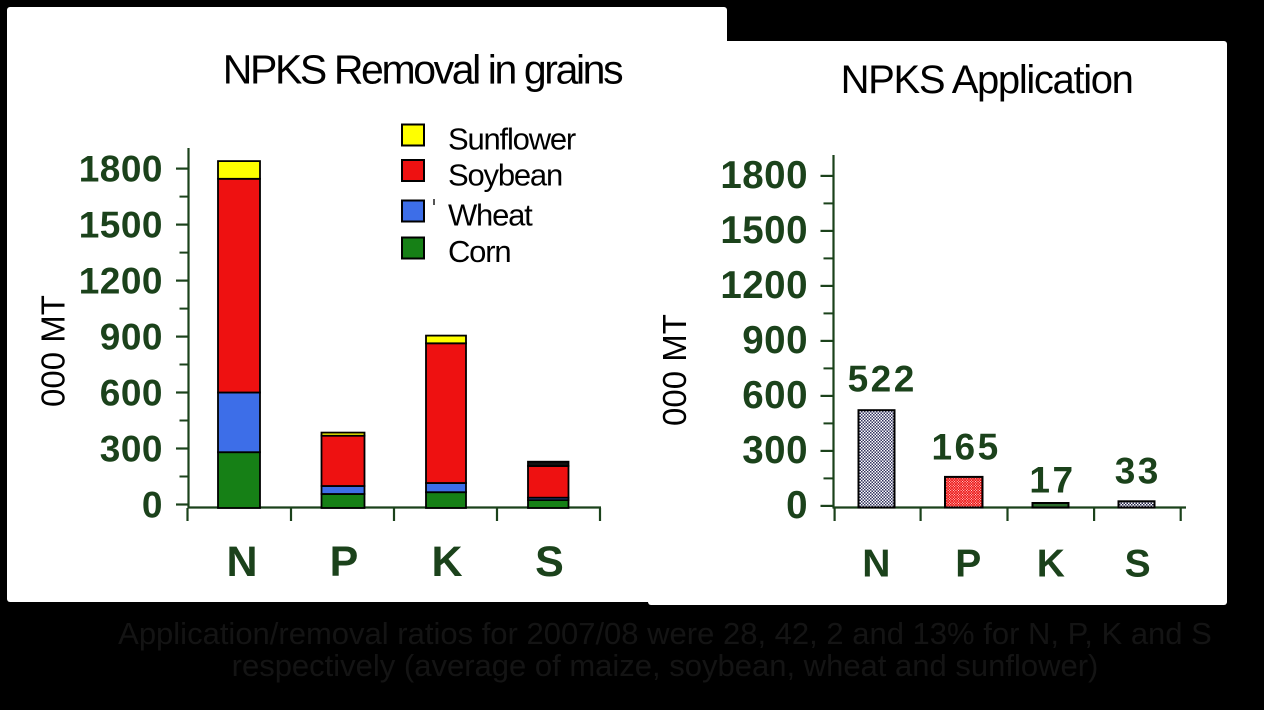 The width and height of the screenshot is (1264, 710). I want to click on svg-text: NPKS Removal in grains, so click(423, 70).